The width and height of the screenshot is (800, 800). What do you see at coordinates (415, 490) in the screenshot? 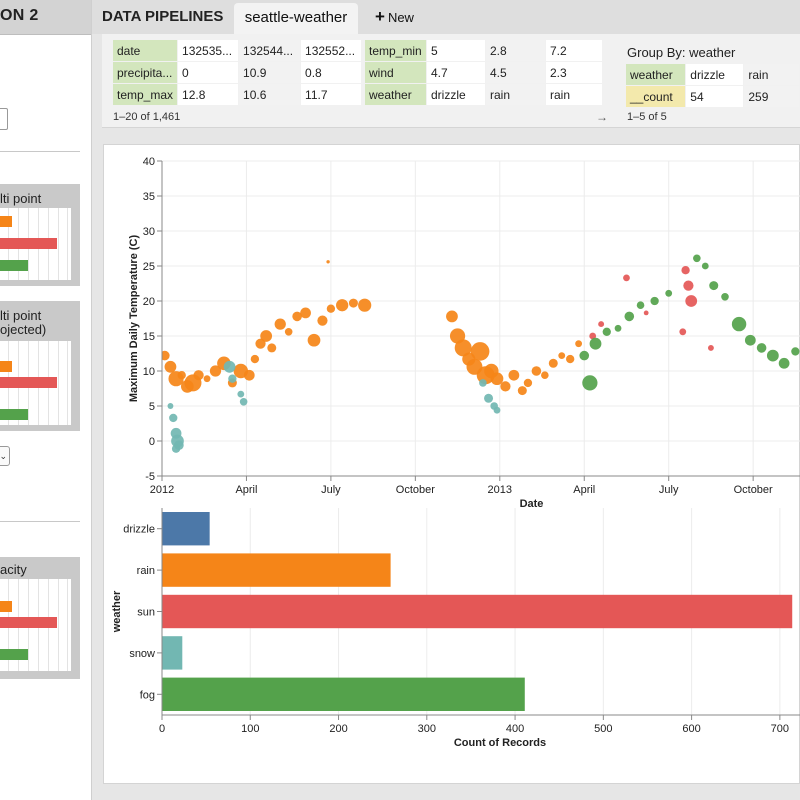
I see `x-tick-label: October` at bounding box center [415, 490].